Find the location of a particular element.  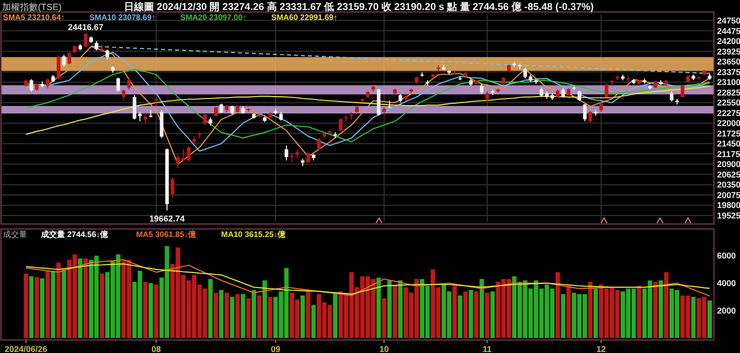

y-tick-label: 21175 is located at coordinates (728, 153).